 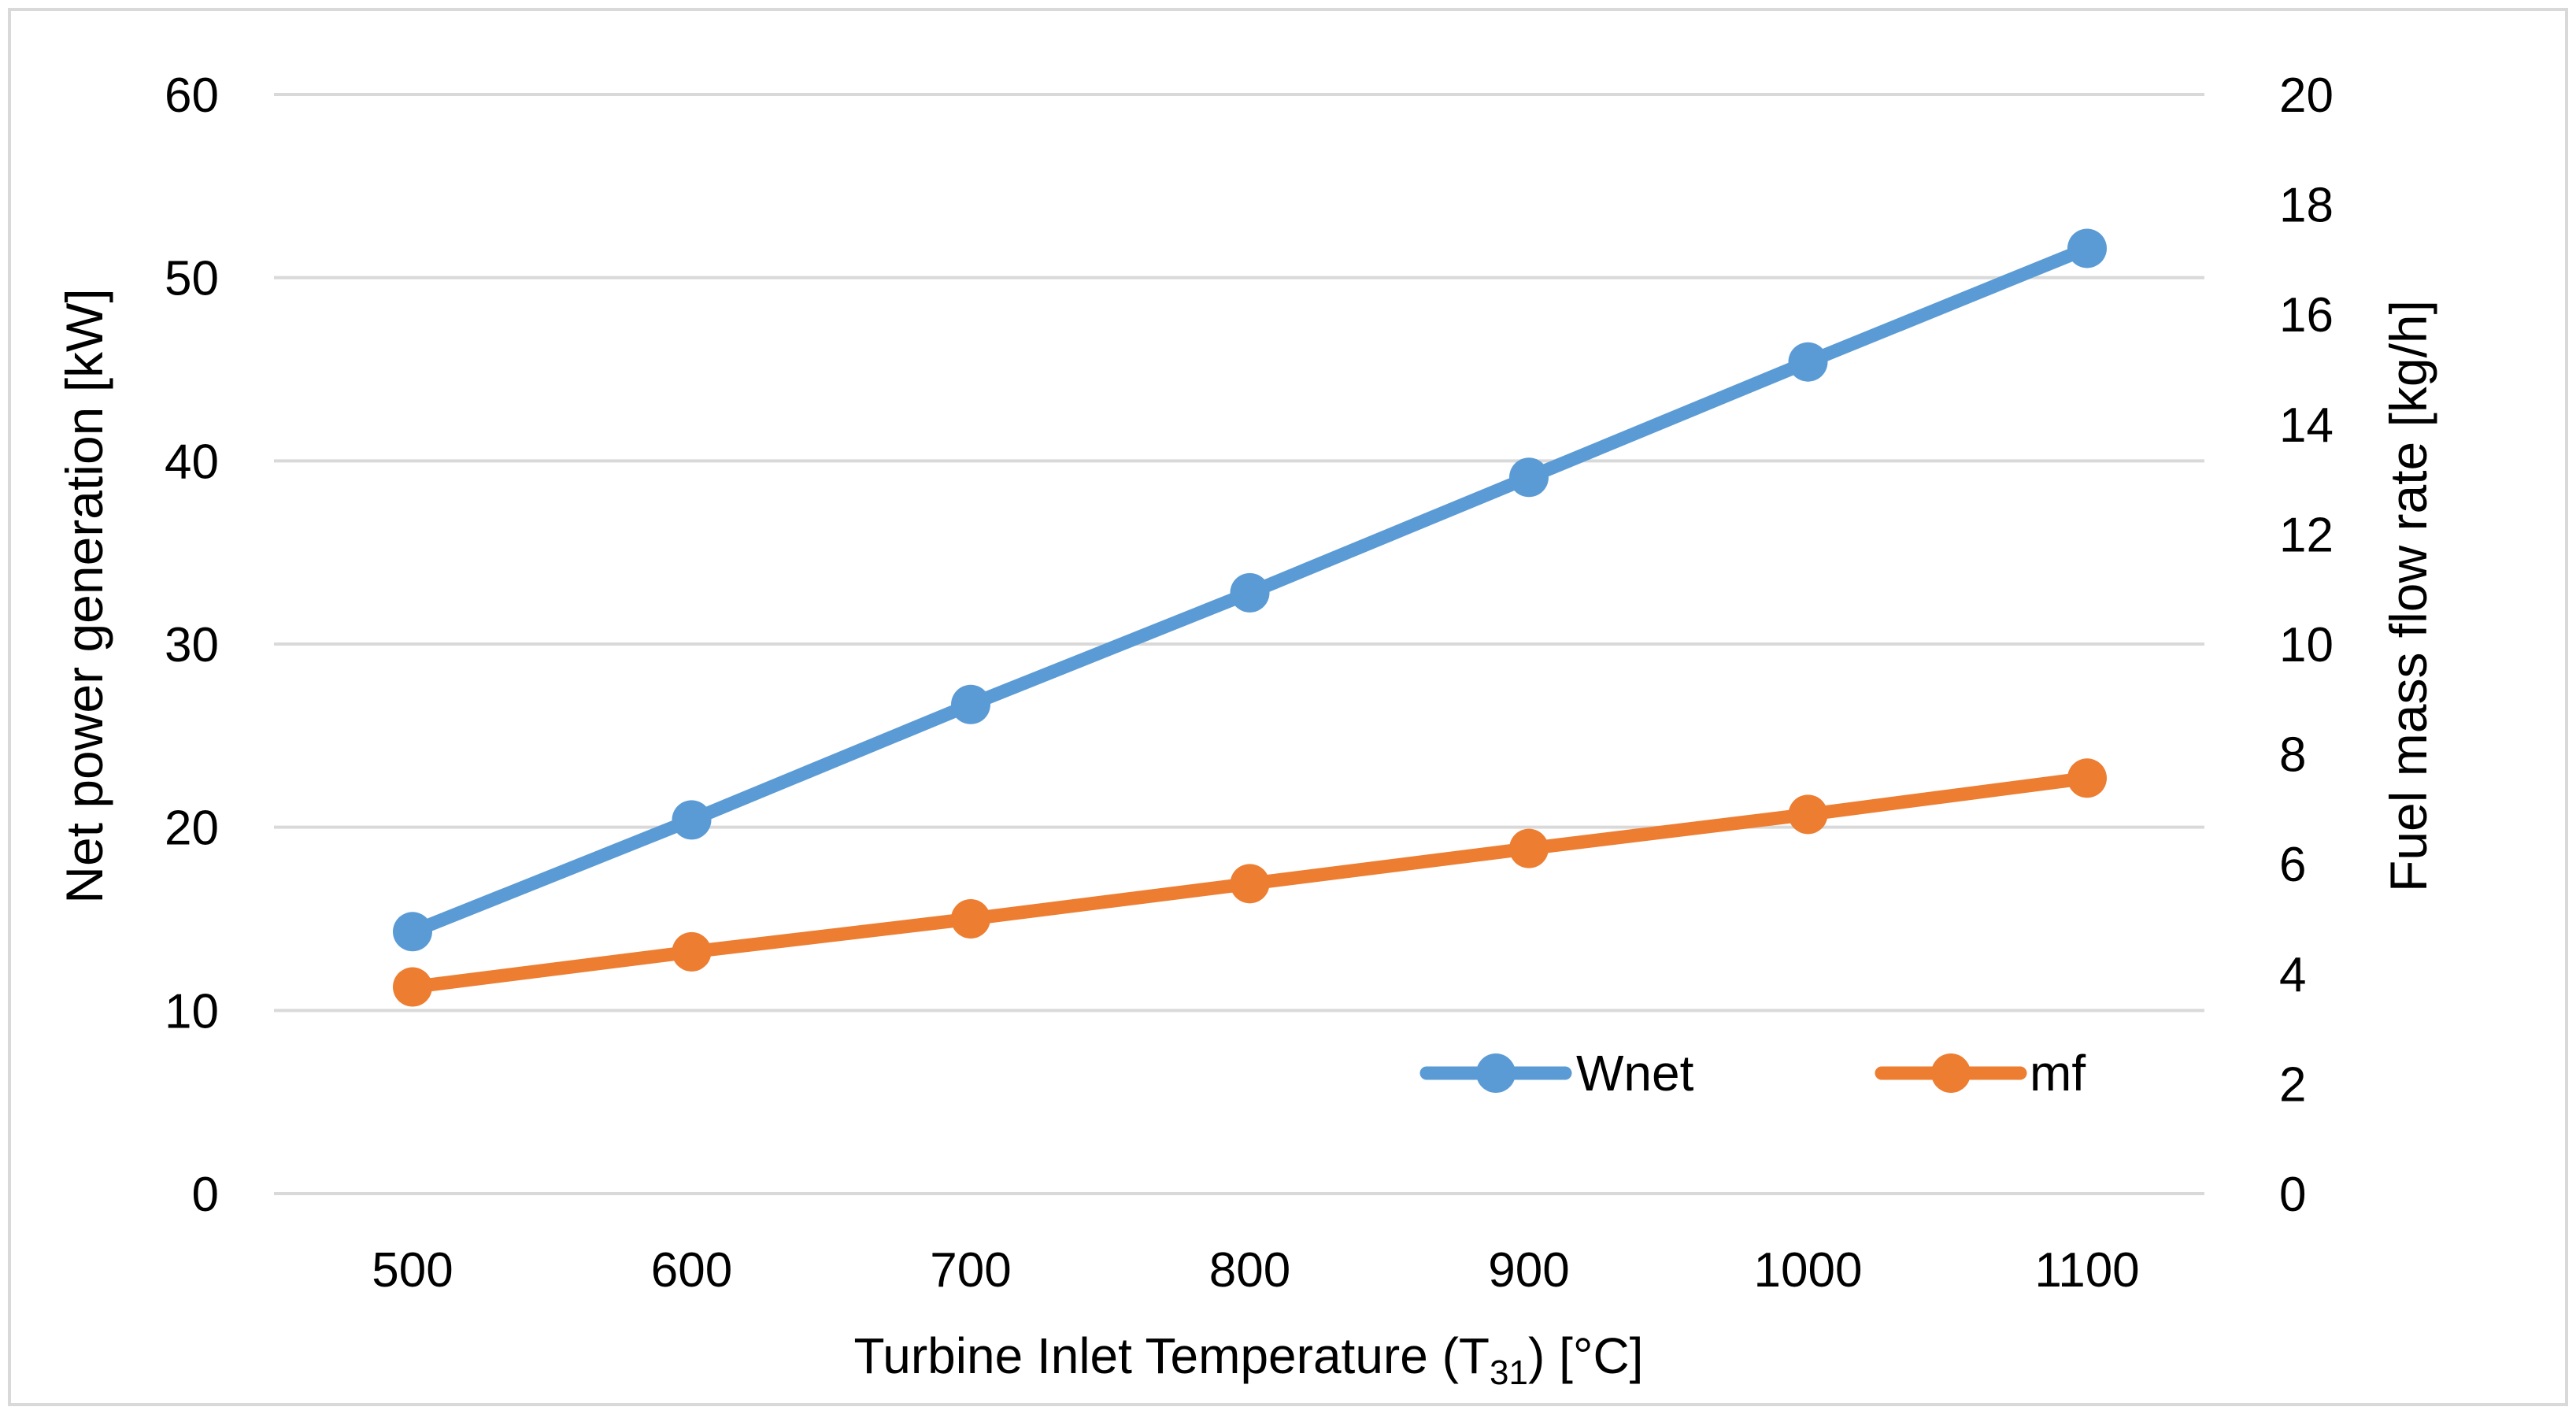 What do you see at coordinates (1951, 1073) in the screenshot?
I see `legend-marker-mf` at bounding box center [1951, 1073].